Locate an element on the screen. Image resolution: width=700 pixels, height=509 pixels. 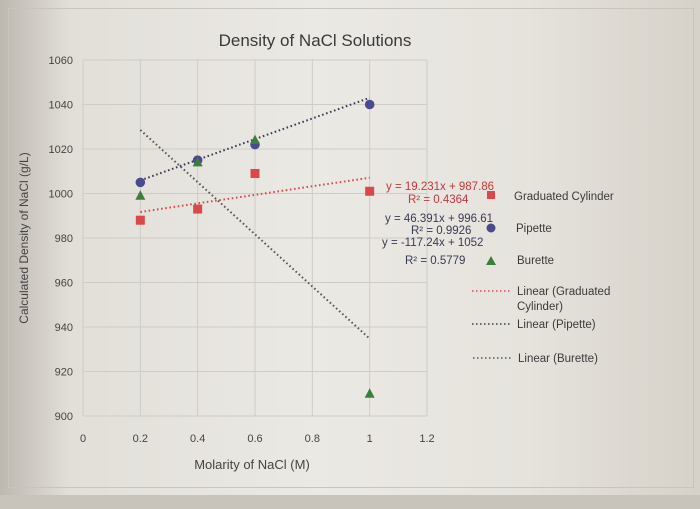
x-tick-label: 0.4 is located at coordinates (197, 439).